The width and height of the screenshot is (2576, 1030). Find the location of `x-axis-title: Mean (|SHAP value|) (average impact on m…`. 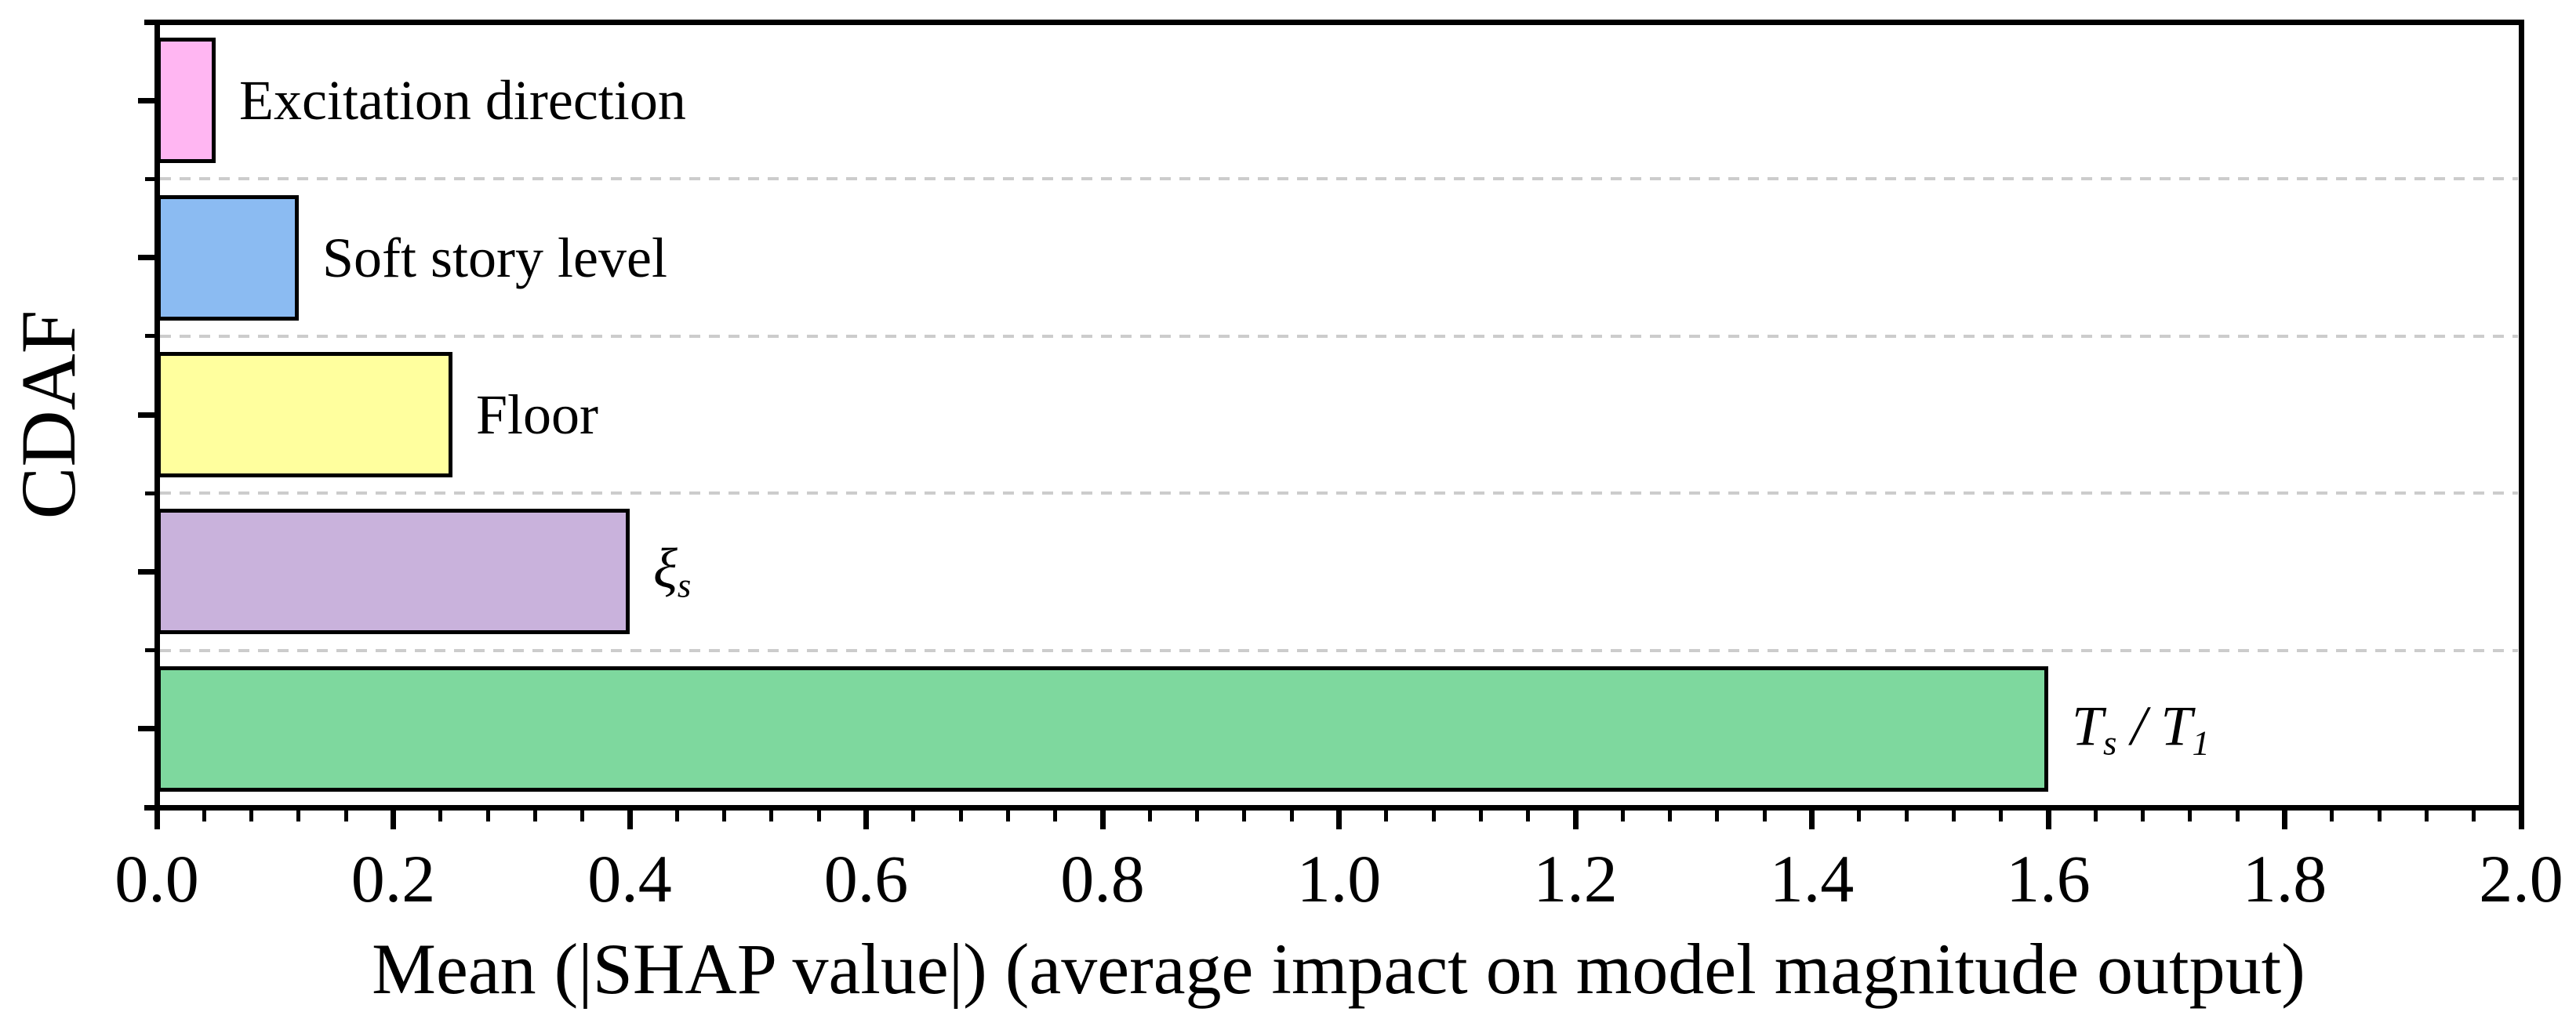

x-axis-title: Mean (|SHAP value|) (average impact on m… is located at coordinates (1338, 969).